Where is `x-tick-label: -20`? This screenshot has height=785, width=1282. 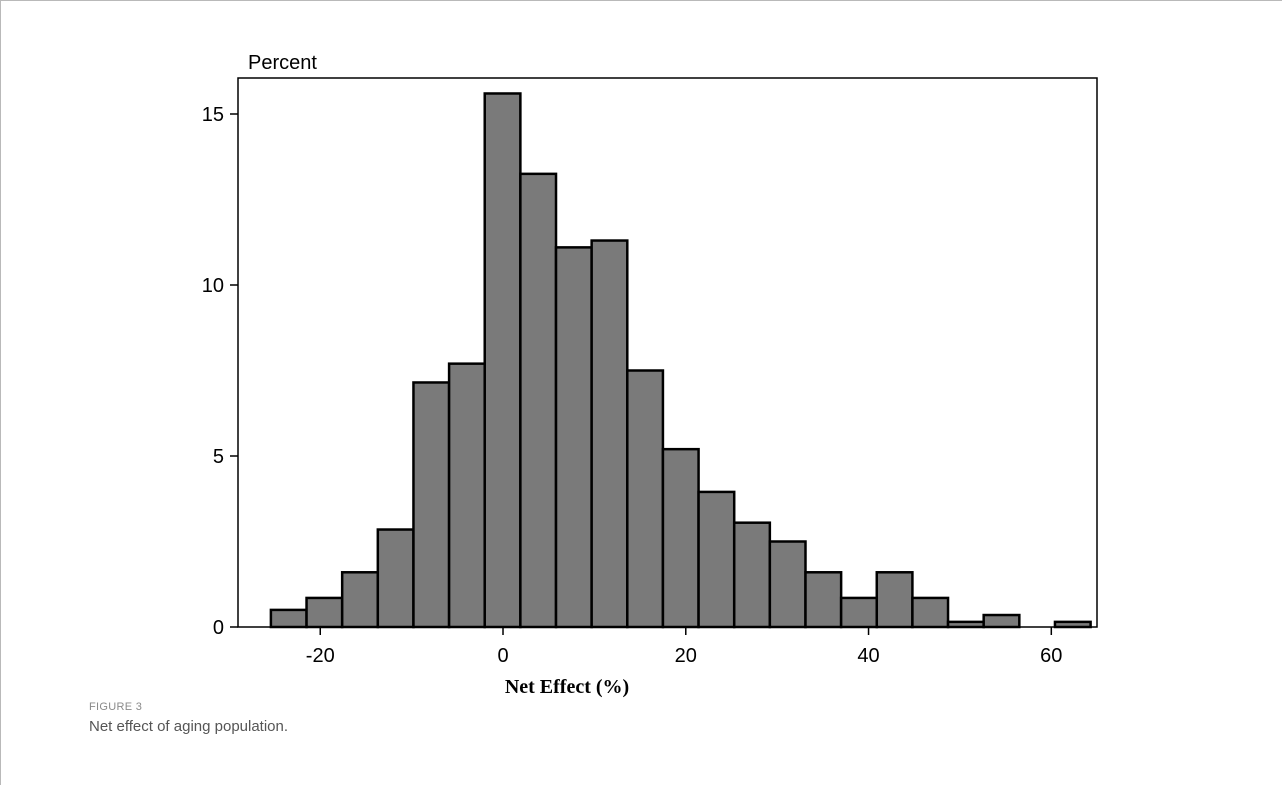 x-tick-label: -20 is located at coordinates (320, 656).